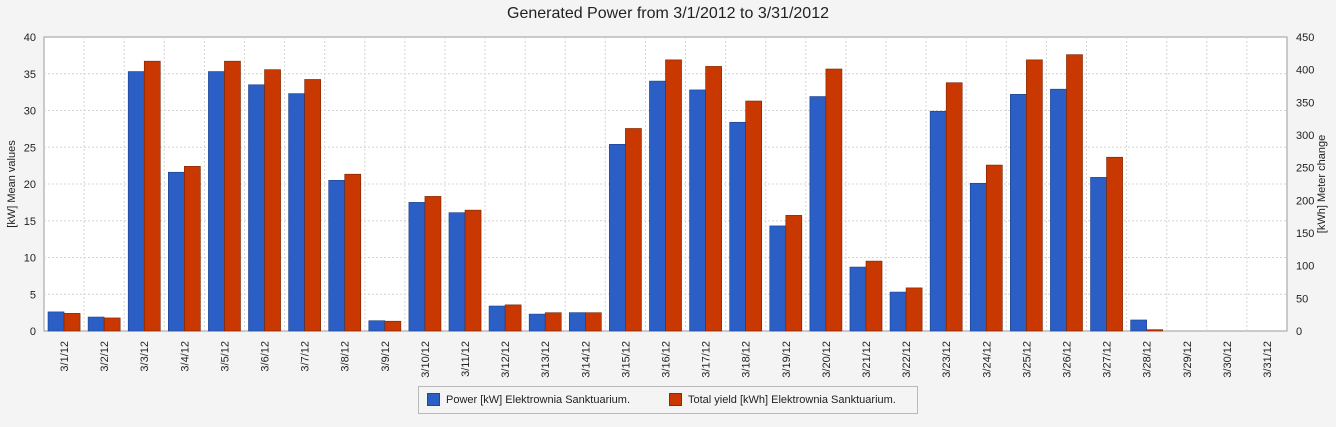  What do you see at coordinates (30, 112) in the screenshot?
I see `left-tick-label: 30` at bounding box center [30, 112].